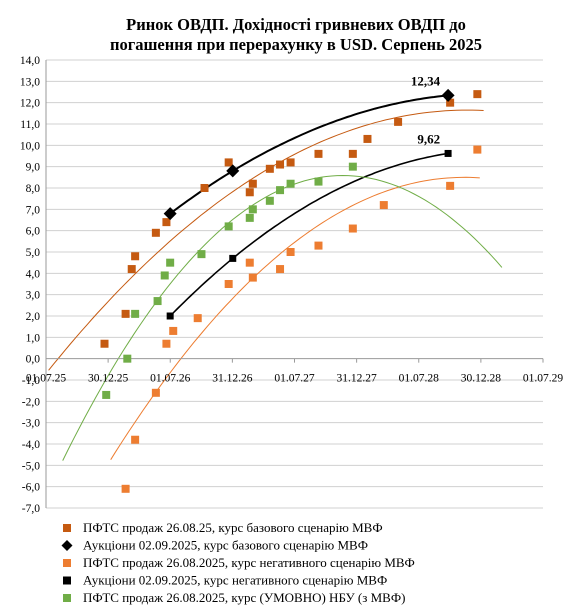 Image resolution: width=586 pixels, height=608 pixels. Describe the element at coordinates (481, 379) in the screenshot. I see `x-tick-label: 30.12.28` at that location.